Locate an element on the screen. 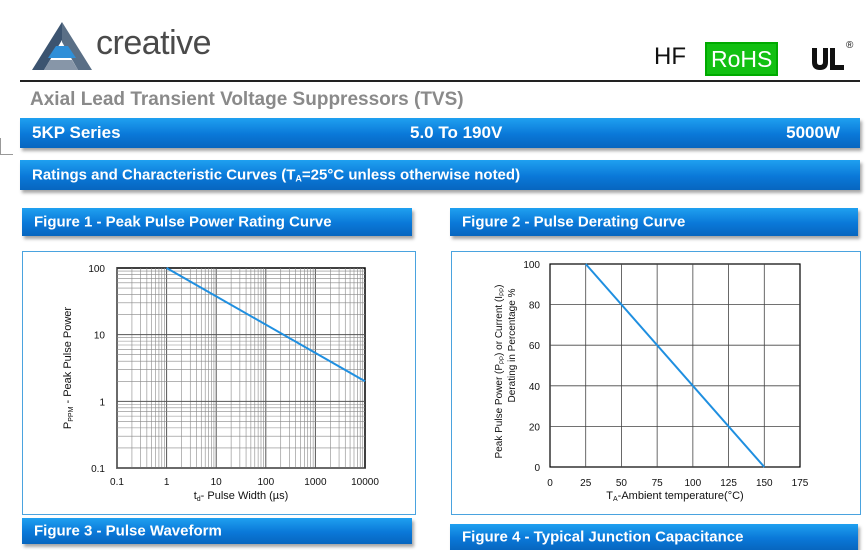 Image resolution: width=867 pixels, height=550 pixels. y-axis-label-line1: Peak Pulse Power (PPP) or Current (IPP) is located at coordinates (500, 372).